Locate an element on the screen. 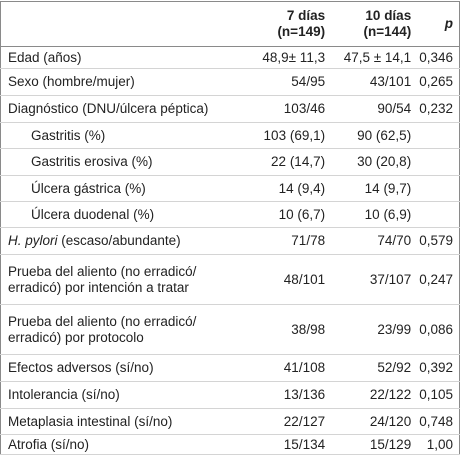  cell-text: 0,392 is located at coordinates (436, 367).